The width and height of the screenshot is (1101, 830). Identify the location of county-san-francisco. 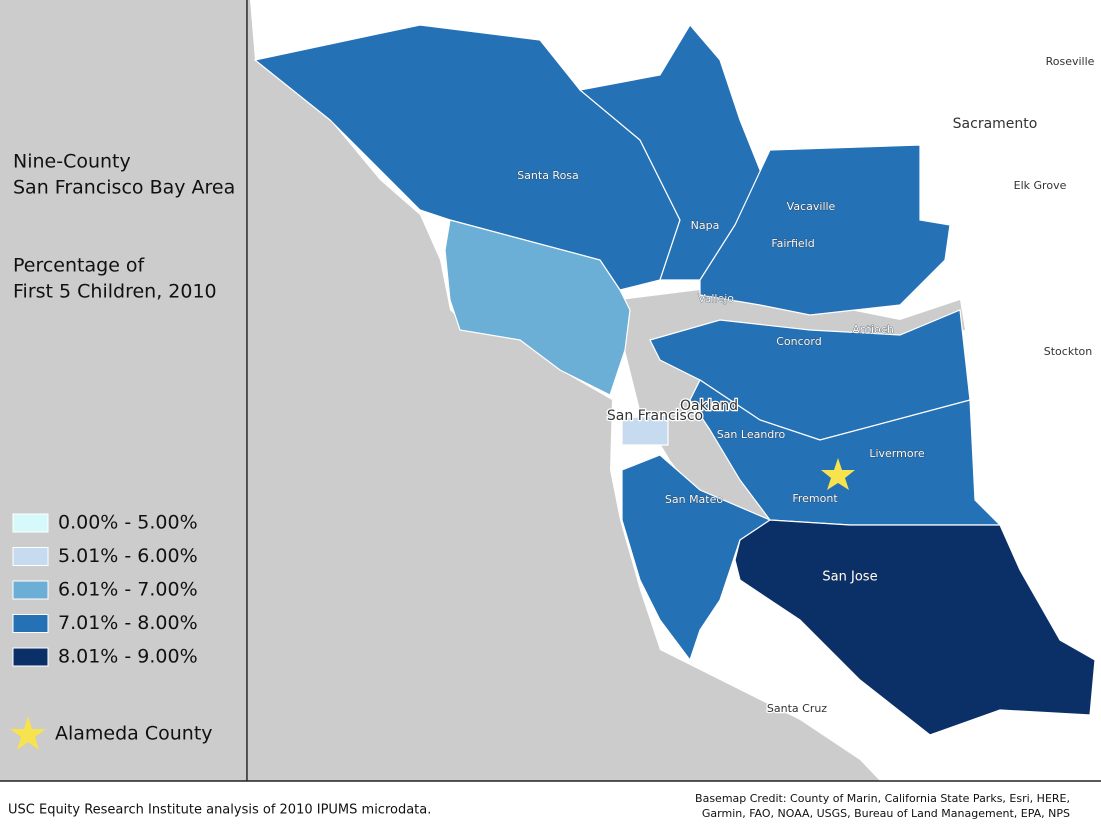
(645, 430).